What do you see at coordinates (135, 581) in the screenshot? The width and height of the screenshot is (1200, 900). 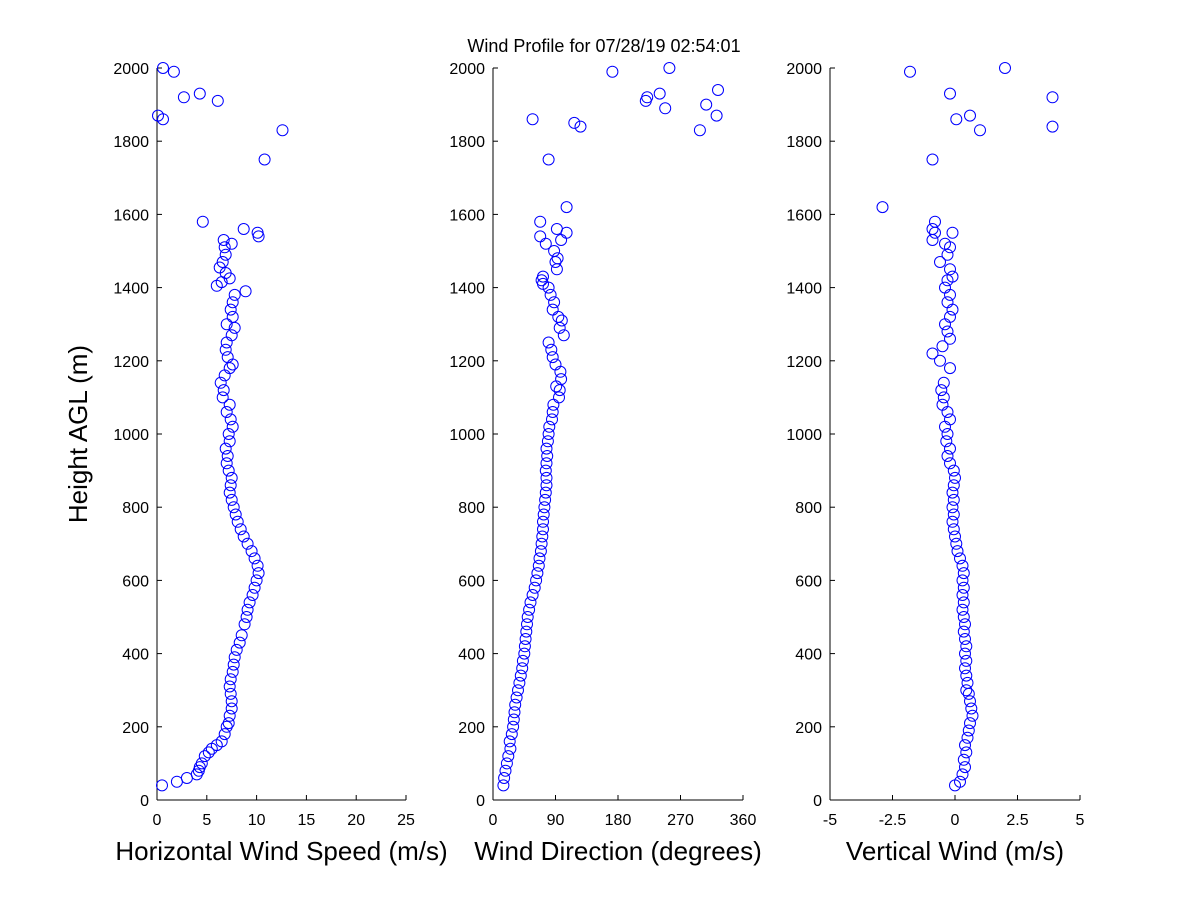 I see `y-tick-label: 600` at bounding box center [135, 581].